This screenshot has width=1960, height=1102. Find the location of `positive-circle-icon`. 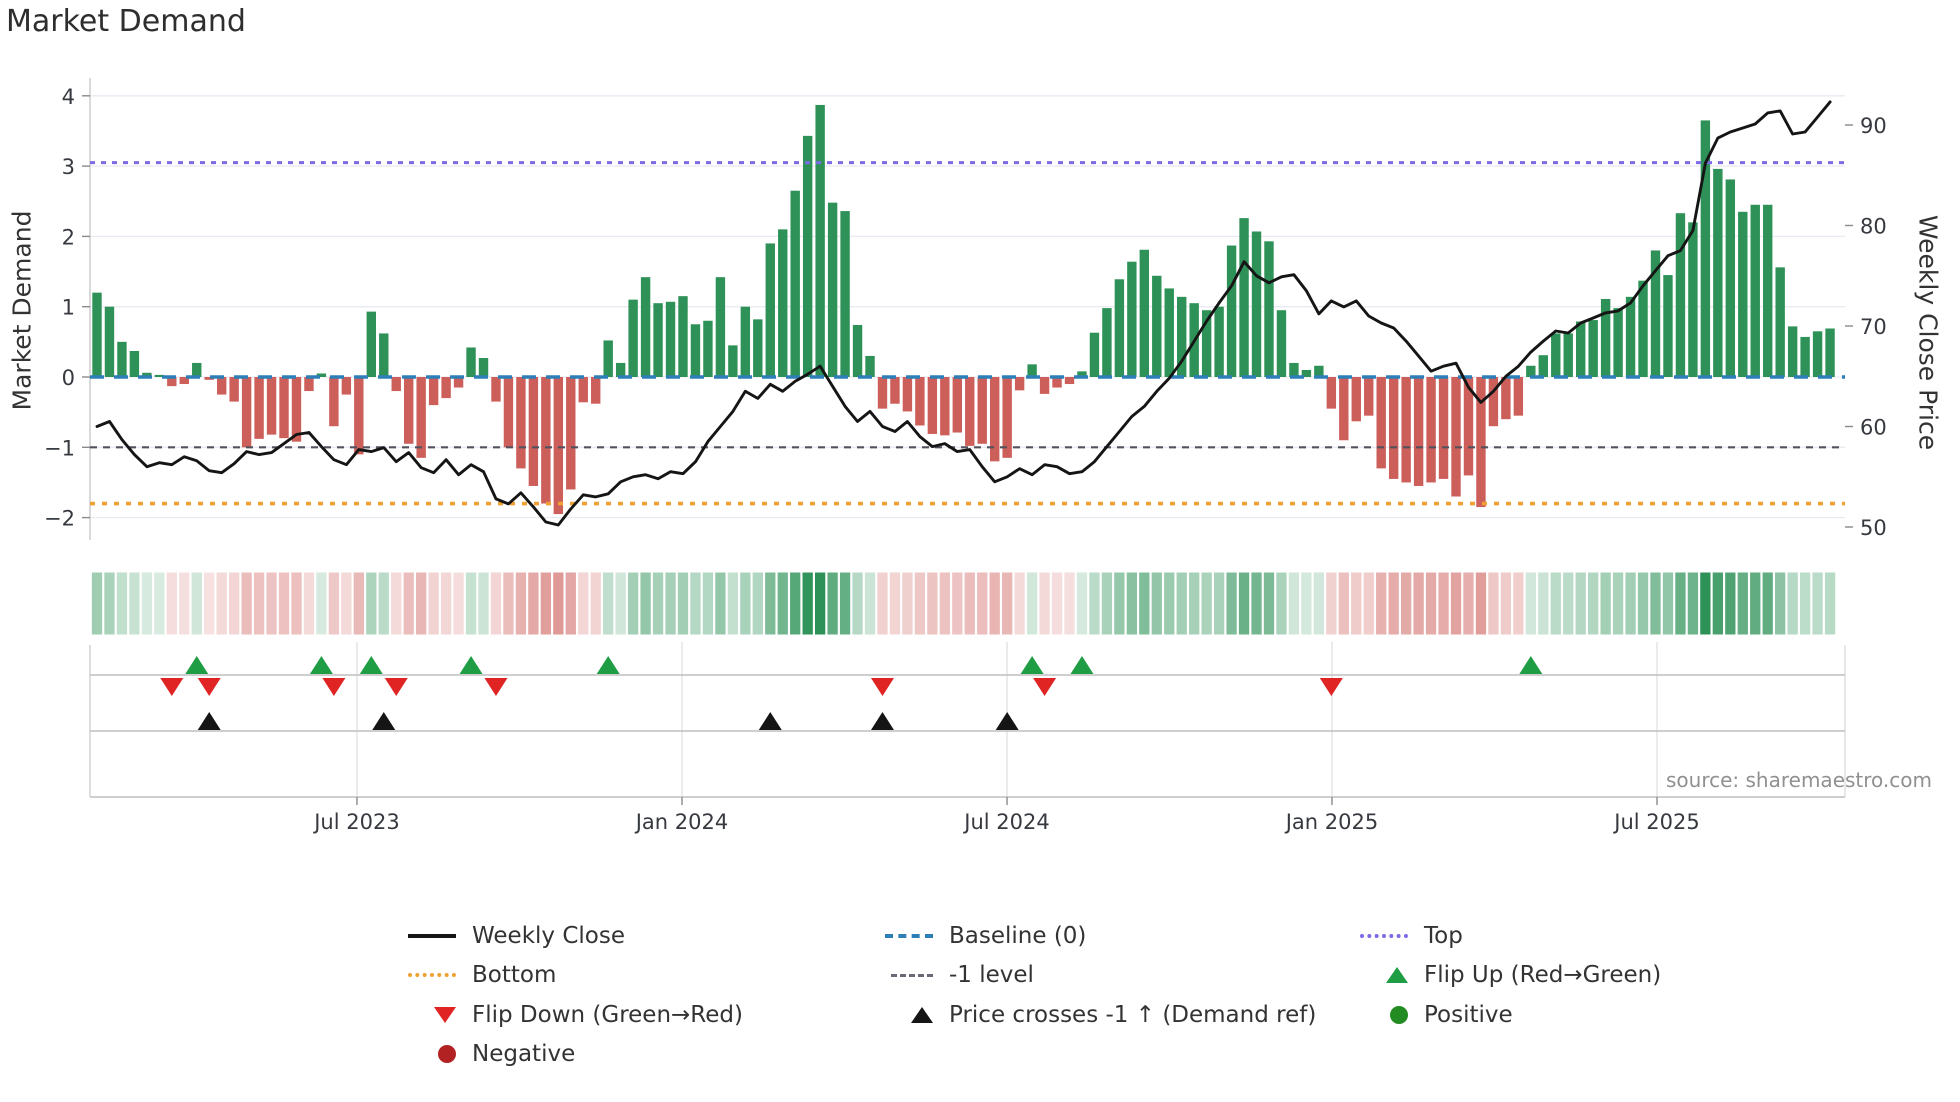

positive-circle-icon is located at coordinates (1364, 1014).